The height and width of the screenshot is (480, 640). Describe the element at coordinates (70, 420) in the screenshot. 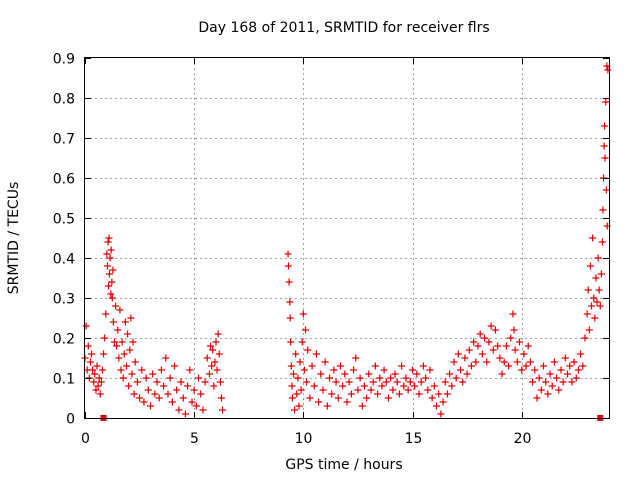

I see `y-tick-label: 0` at that location.